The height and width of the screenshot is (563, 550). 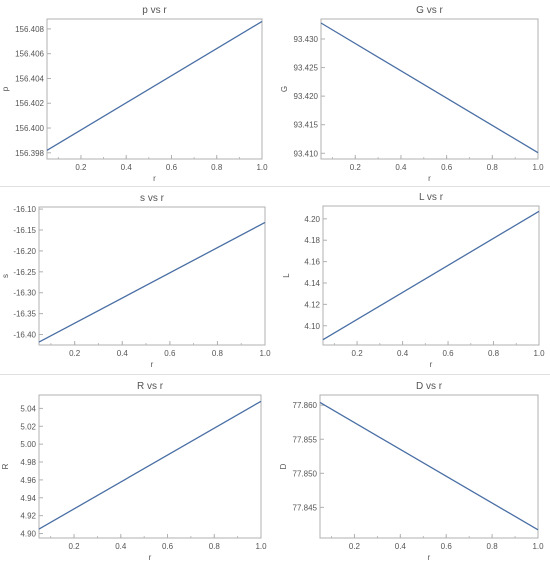 I want to click on y-tick-label: 5.04, so click(x=28, y=408).